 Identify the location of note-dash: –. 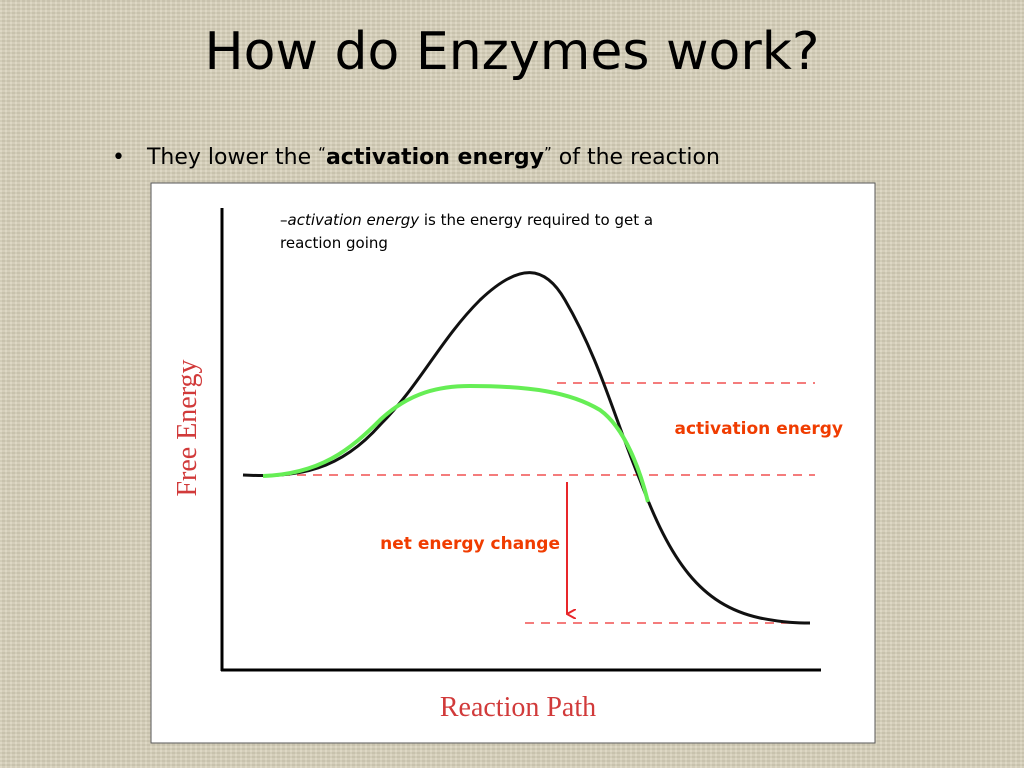
(284, 220).